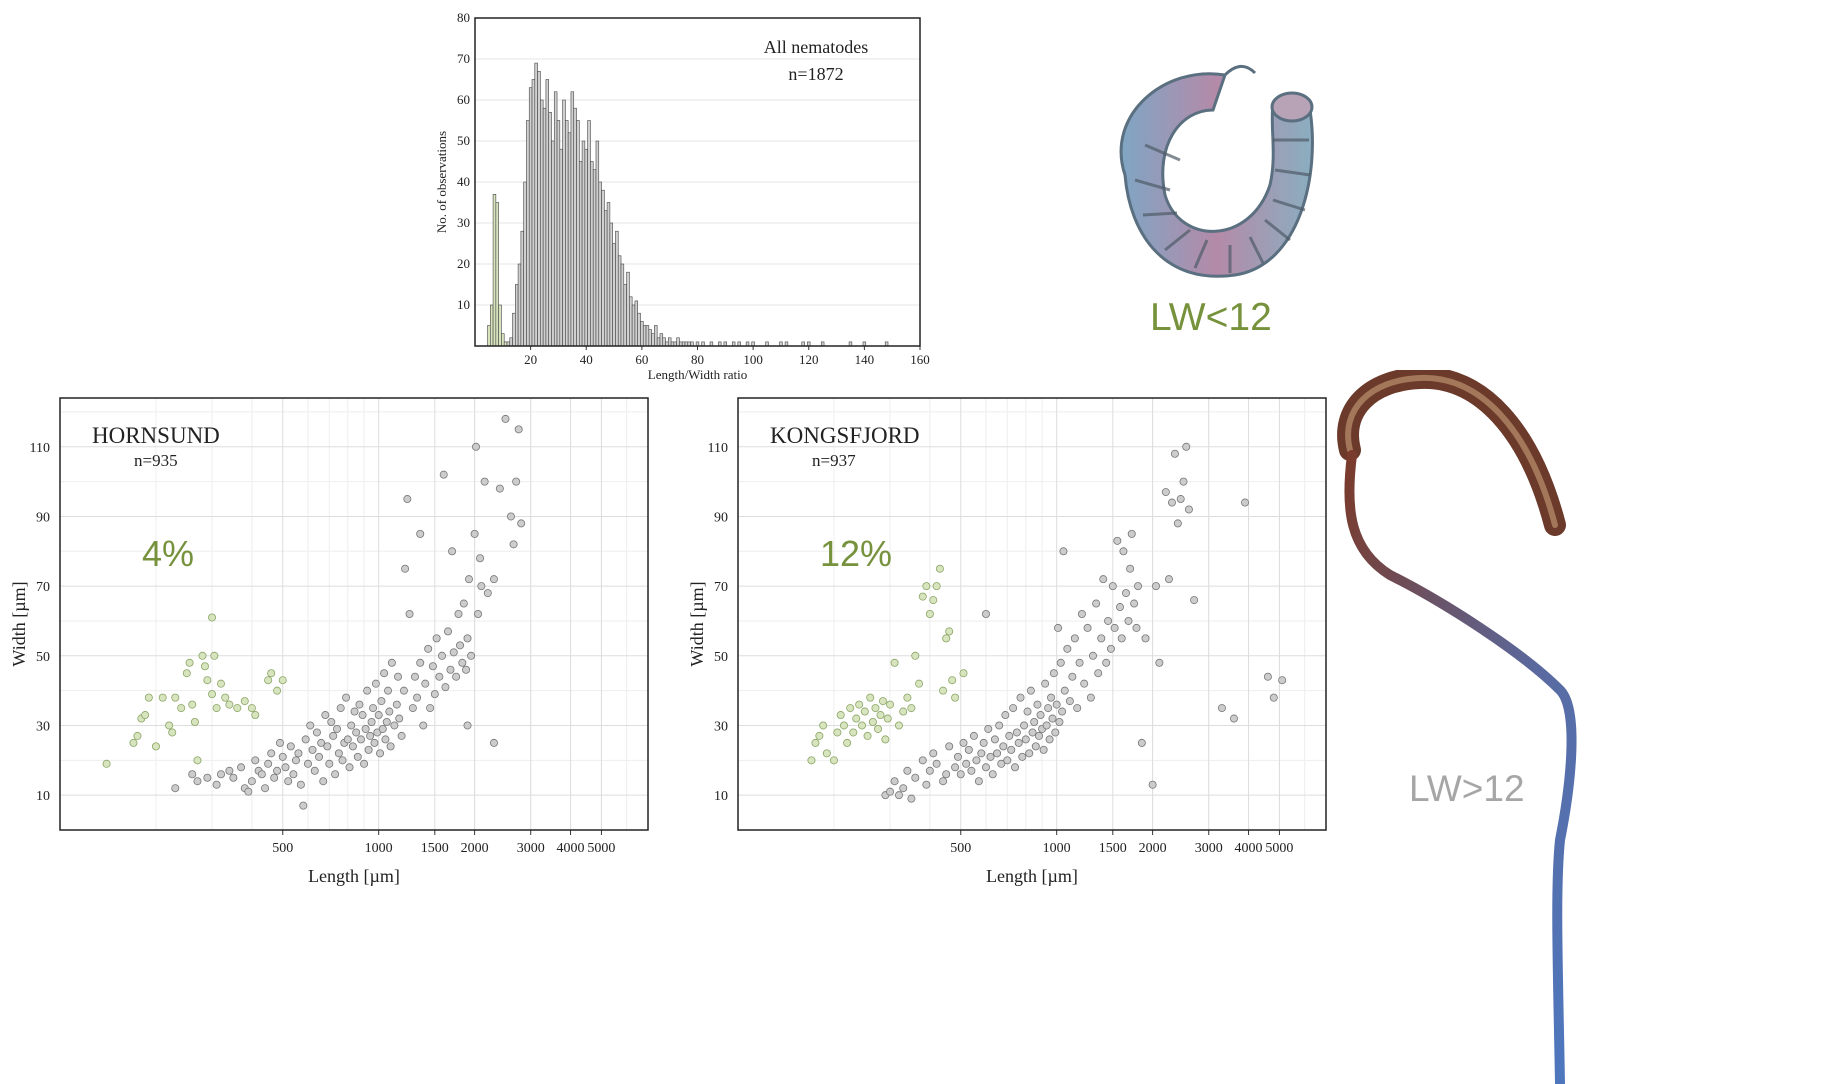  I want to click on kongsfjord-frame, so click(1032, 614).